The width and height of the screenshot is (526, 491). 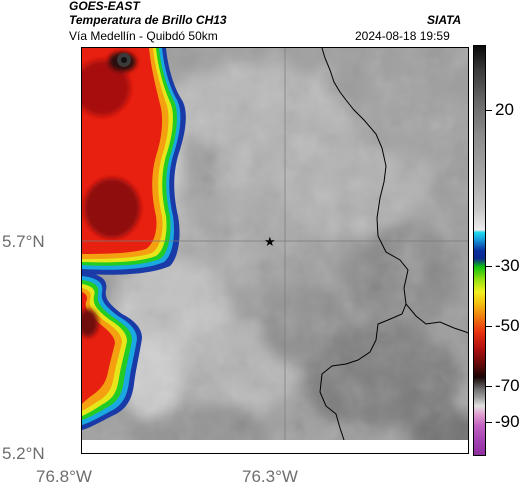 What do you see at coordinates (143, 36) in the screenshot?
I see `route-label: Vía Medellín - Quibdó 50km` at bounding box center [143, 36].